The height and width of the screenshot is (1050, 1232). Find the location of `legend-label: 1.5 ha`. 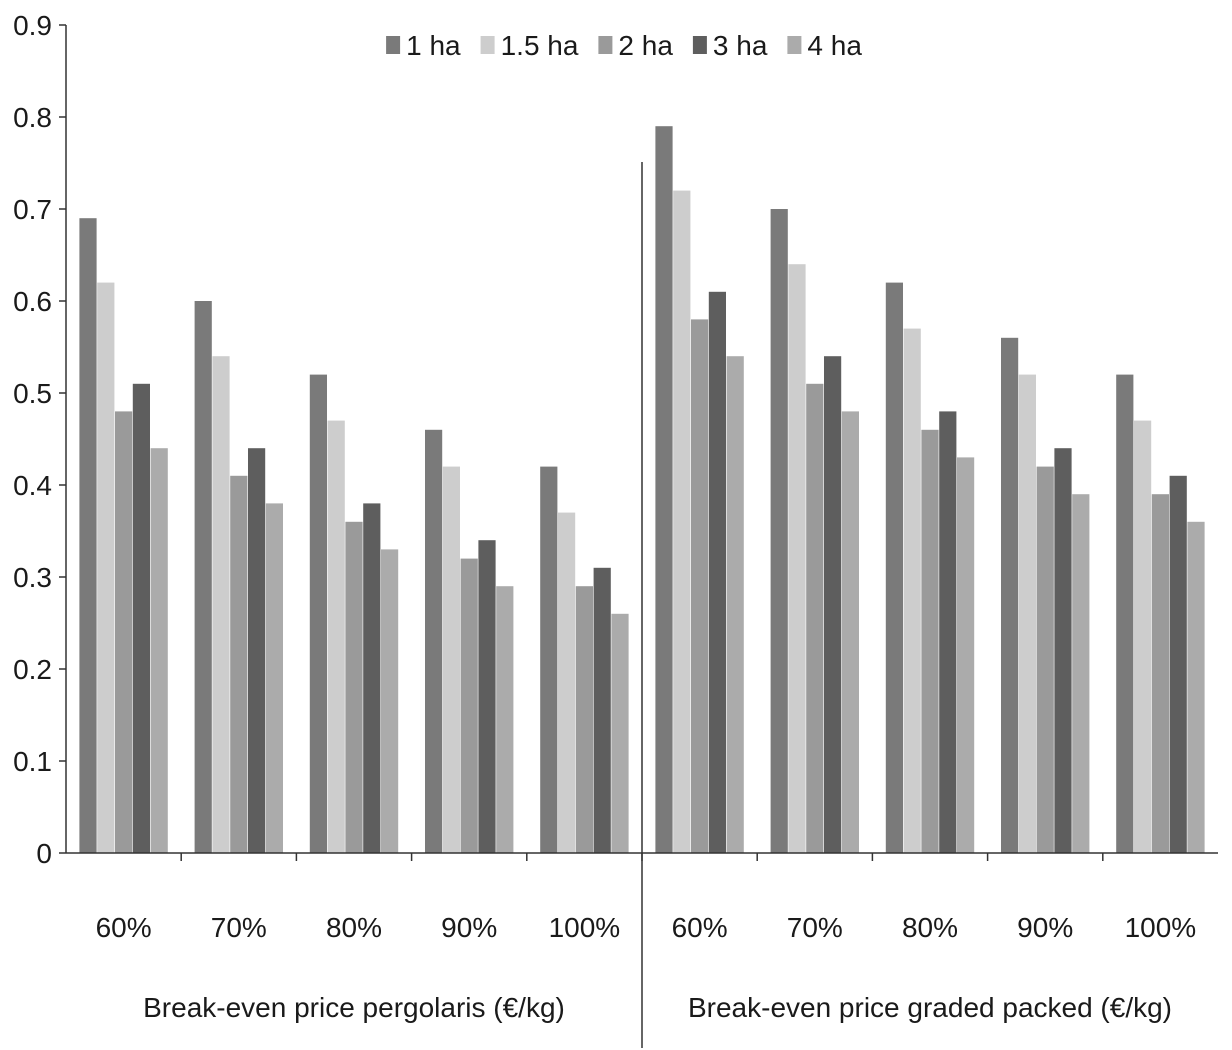

legend-label: 1.5 ha is located at coordinates (540, 45).